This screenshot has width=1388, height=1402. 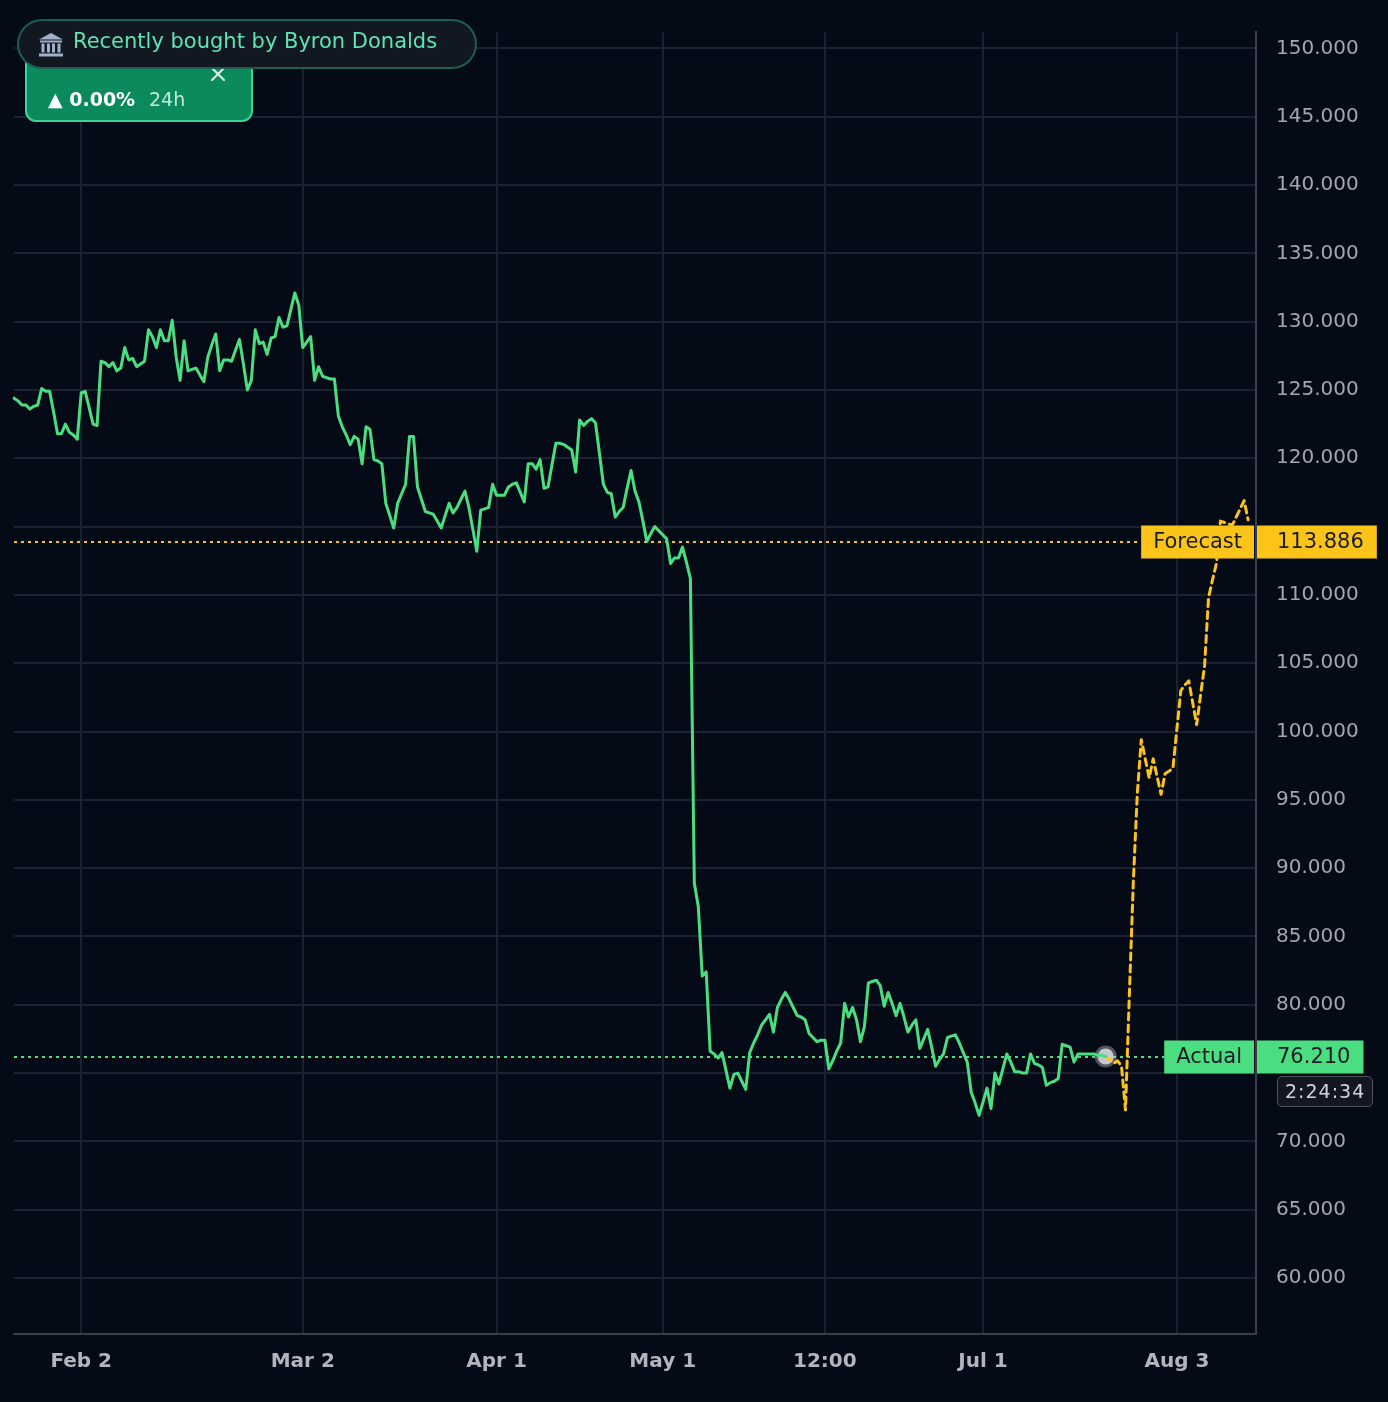 What do you see at coordinates (663, 1360) in the screenshot?
I see `x-tick-label: May 1` at bounding box center [663, 1360].